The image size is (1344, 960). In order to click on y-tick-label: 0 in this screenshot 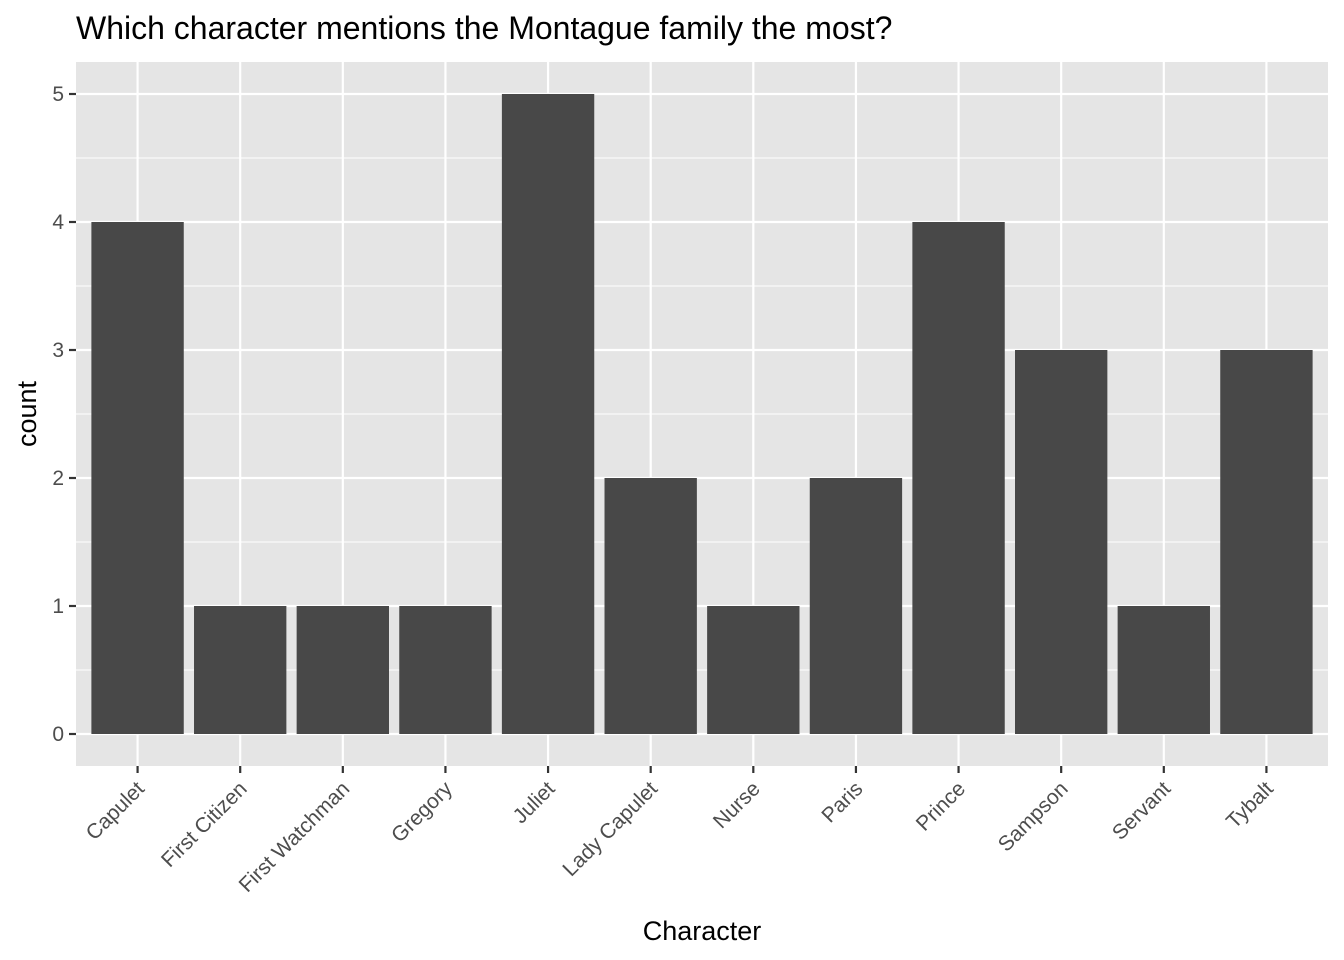, I will do `click(58, 734)`.